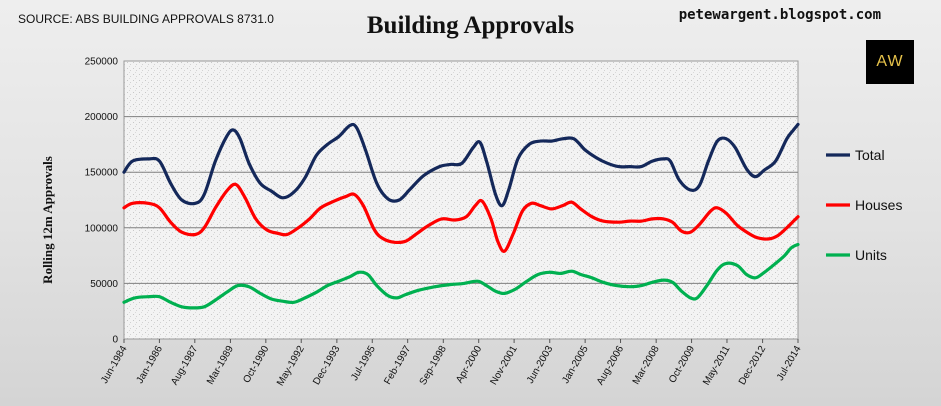  I want to click on x-tick-label: Mar-1989, so click(220, 365).